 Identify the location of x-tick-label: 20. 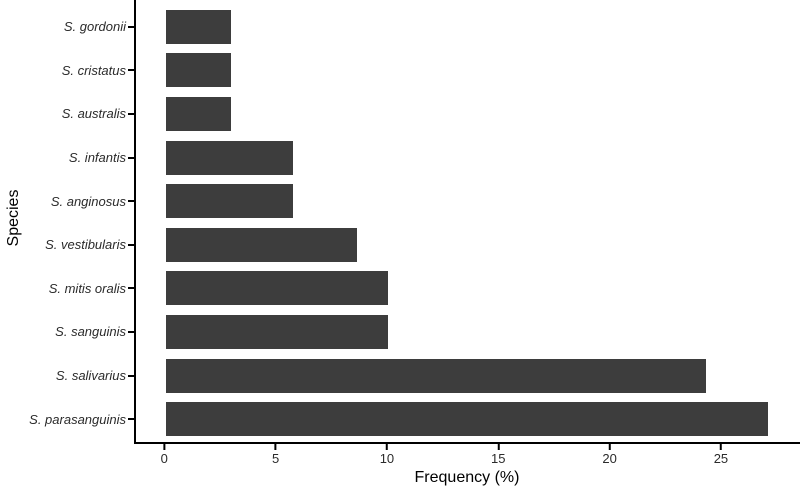
(609, 458).